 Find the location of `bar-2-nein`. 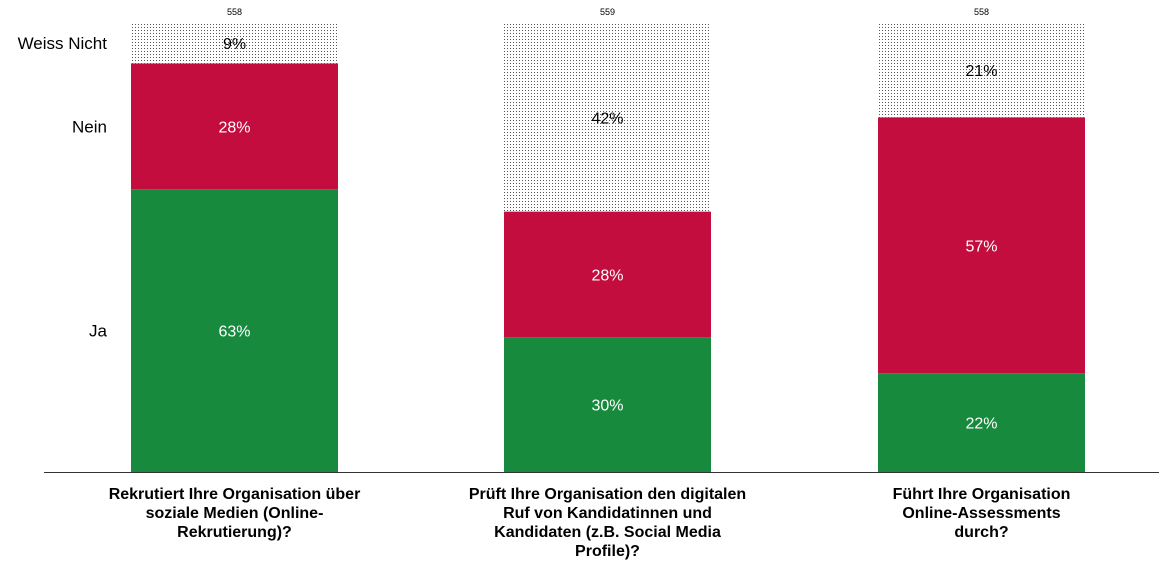

bar-2-nein is located at coordinates (607, 274).